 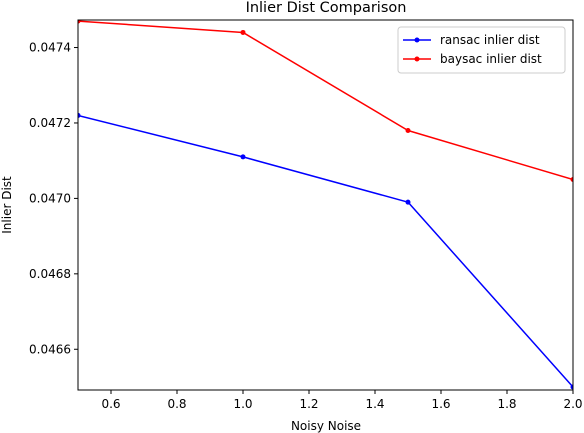 What do you see at coordinates (506, 404) in the screenshot?
I see `x-tick-label: 1.8` at bounding box center [506, 404].